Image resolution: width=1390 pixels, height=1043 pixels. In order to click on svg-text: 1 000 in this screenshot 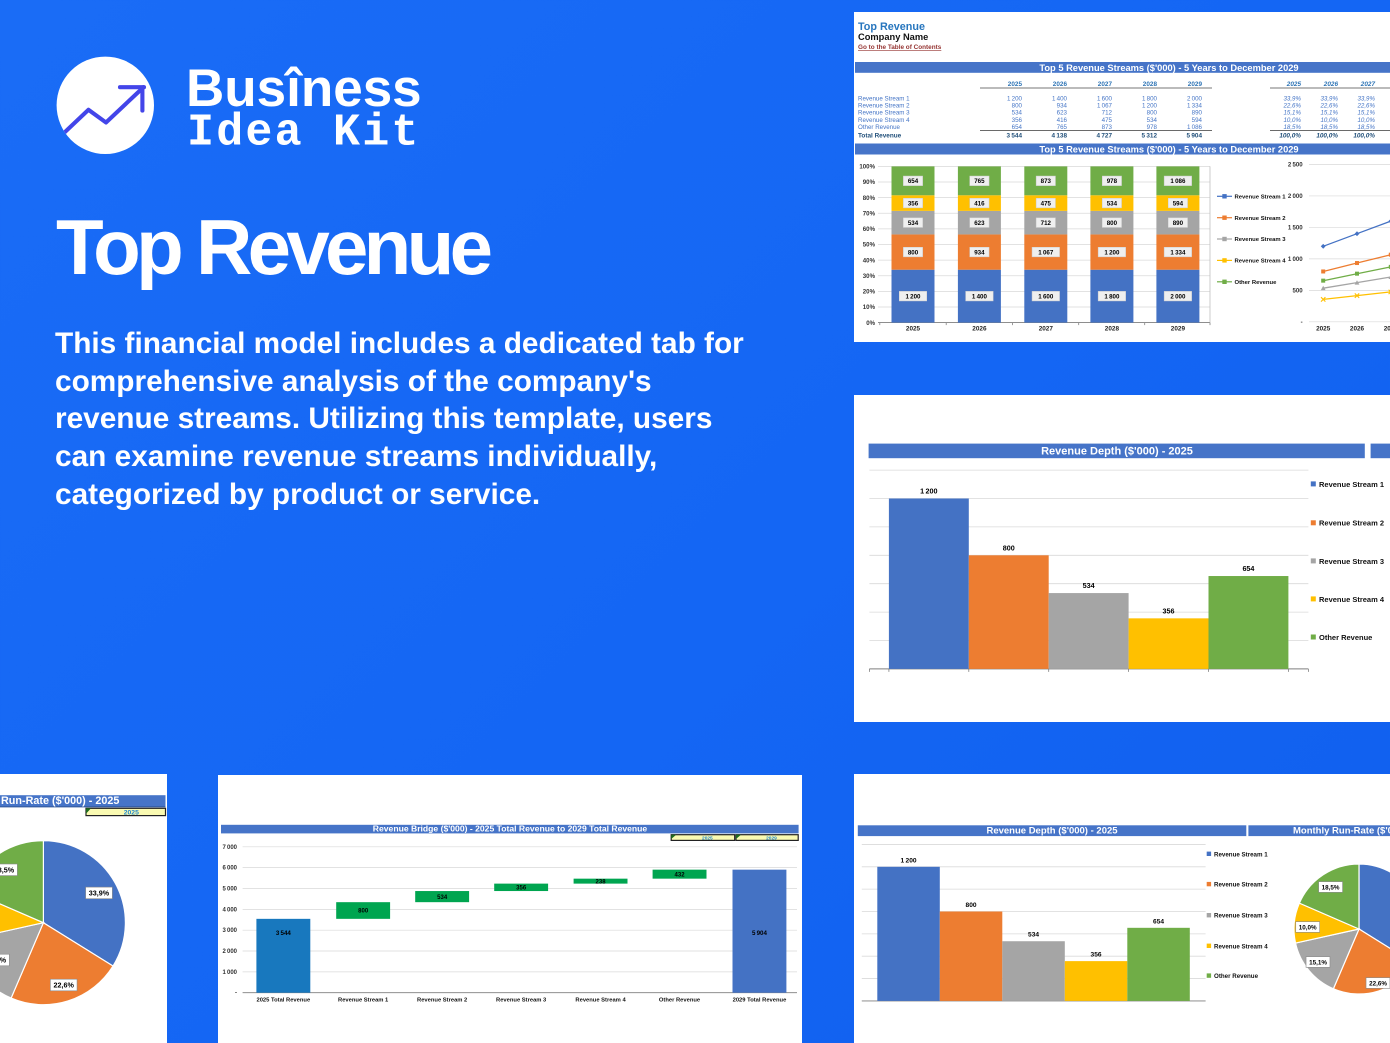, I will do `click(1295, 259)`.